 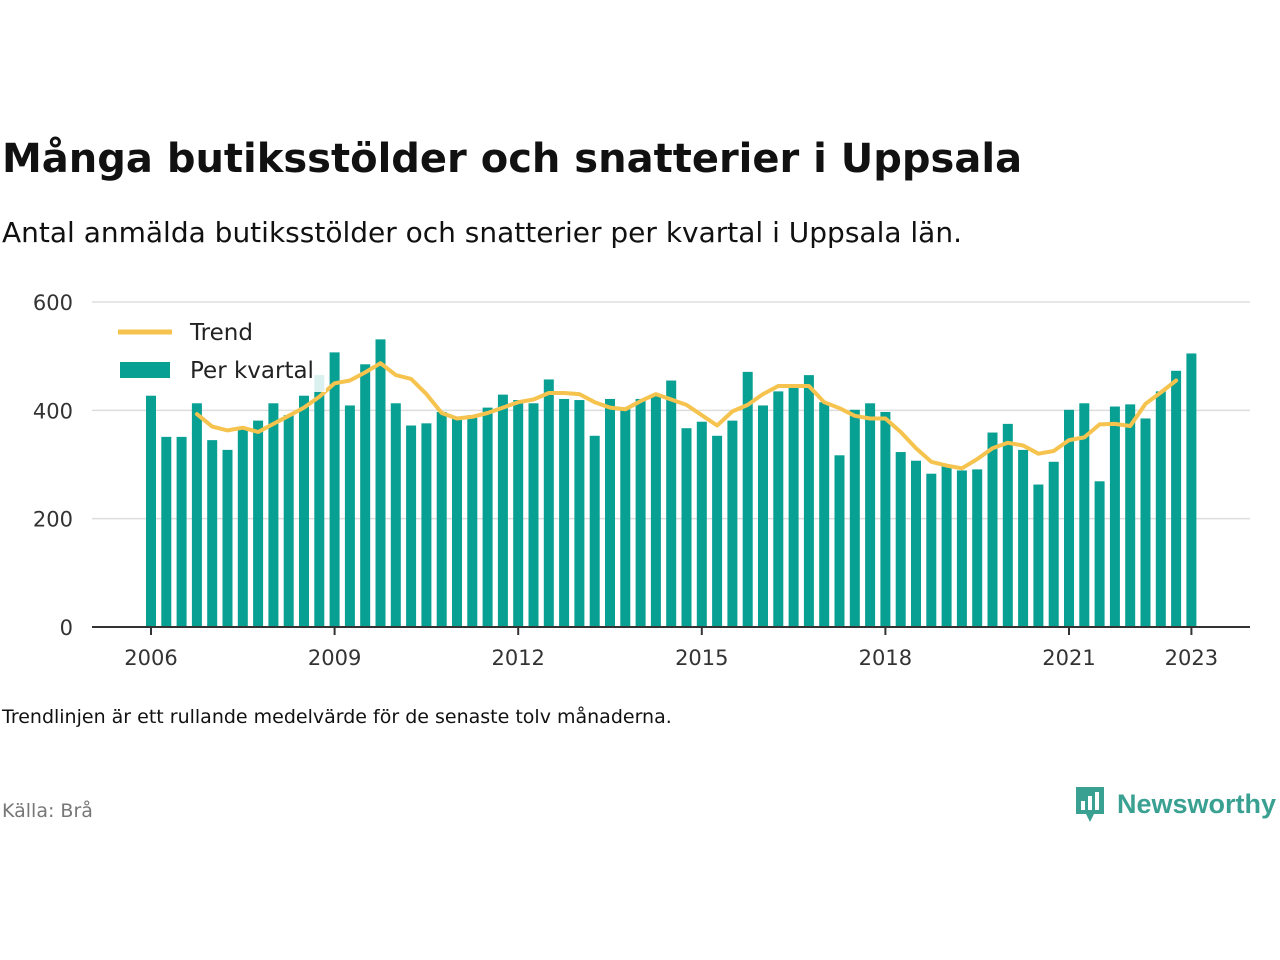 What do you see at coordinates (1145, 522) in the screenshot?
I see `bar-2022-Q2` at bounding box center [1145, 522].